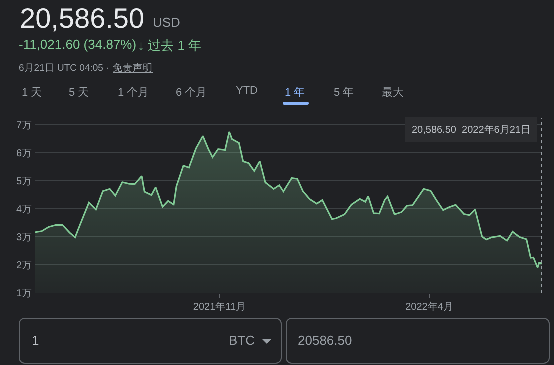 The height and width of the screenshot is (365, 554). Describe the element at coordinates (32, 93) in the screenshot. I see `text: 1 天` at that location.